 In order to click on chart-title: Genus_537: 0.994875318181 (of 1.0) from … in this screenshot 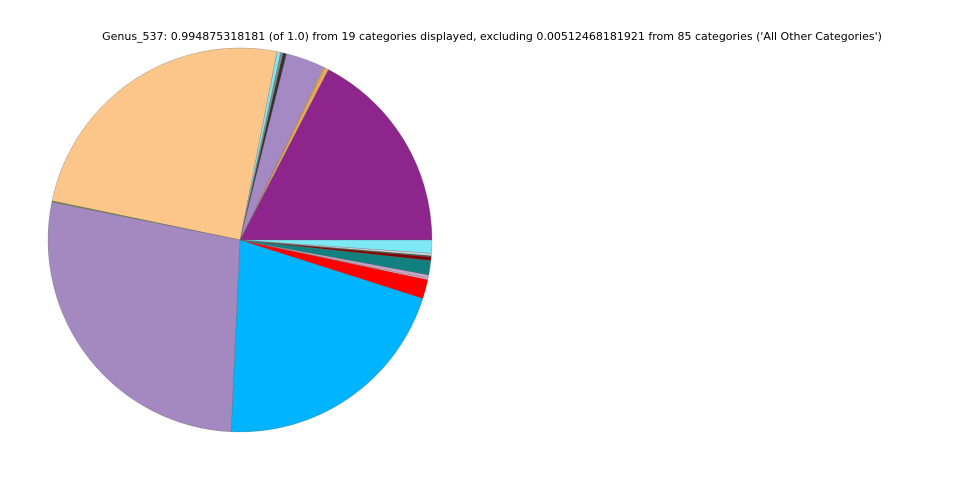, I will do `click(492, 36)`.